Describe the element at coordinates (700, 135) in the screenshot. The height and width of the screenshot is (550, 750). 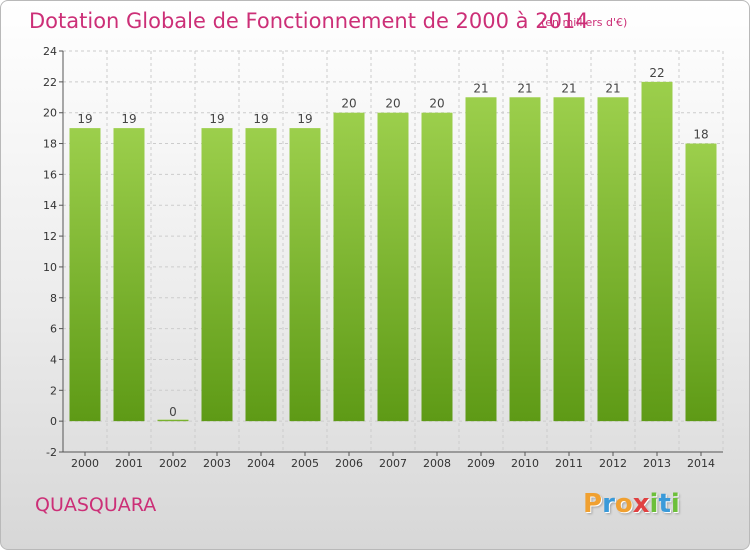
I see `value-label: 18` at that location.